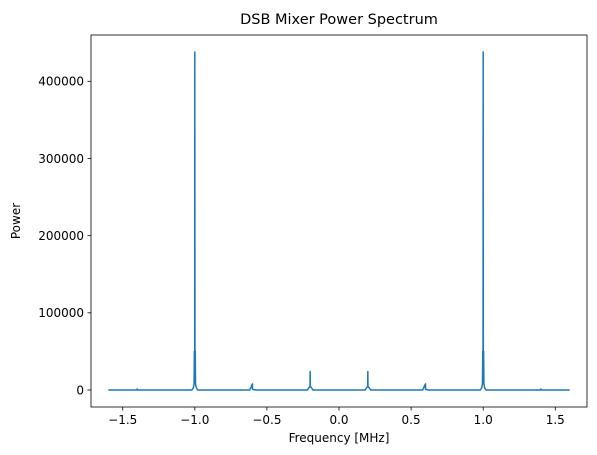 The height and width of the screenshot is (455, 597). What do you see at coordinates (483, 420) in the screenshot?
I see `x-tick-label: 1.0` at bounding box center [483, 420].